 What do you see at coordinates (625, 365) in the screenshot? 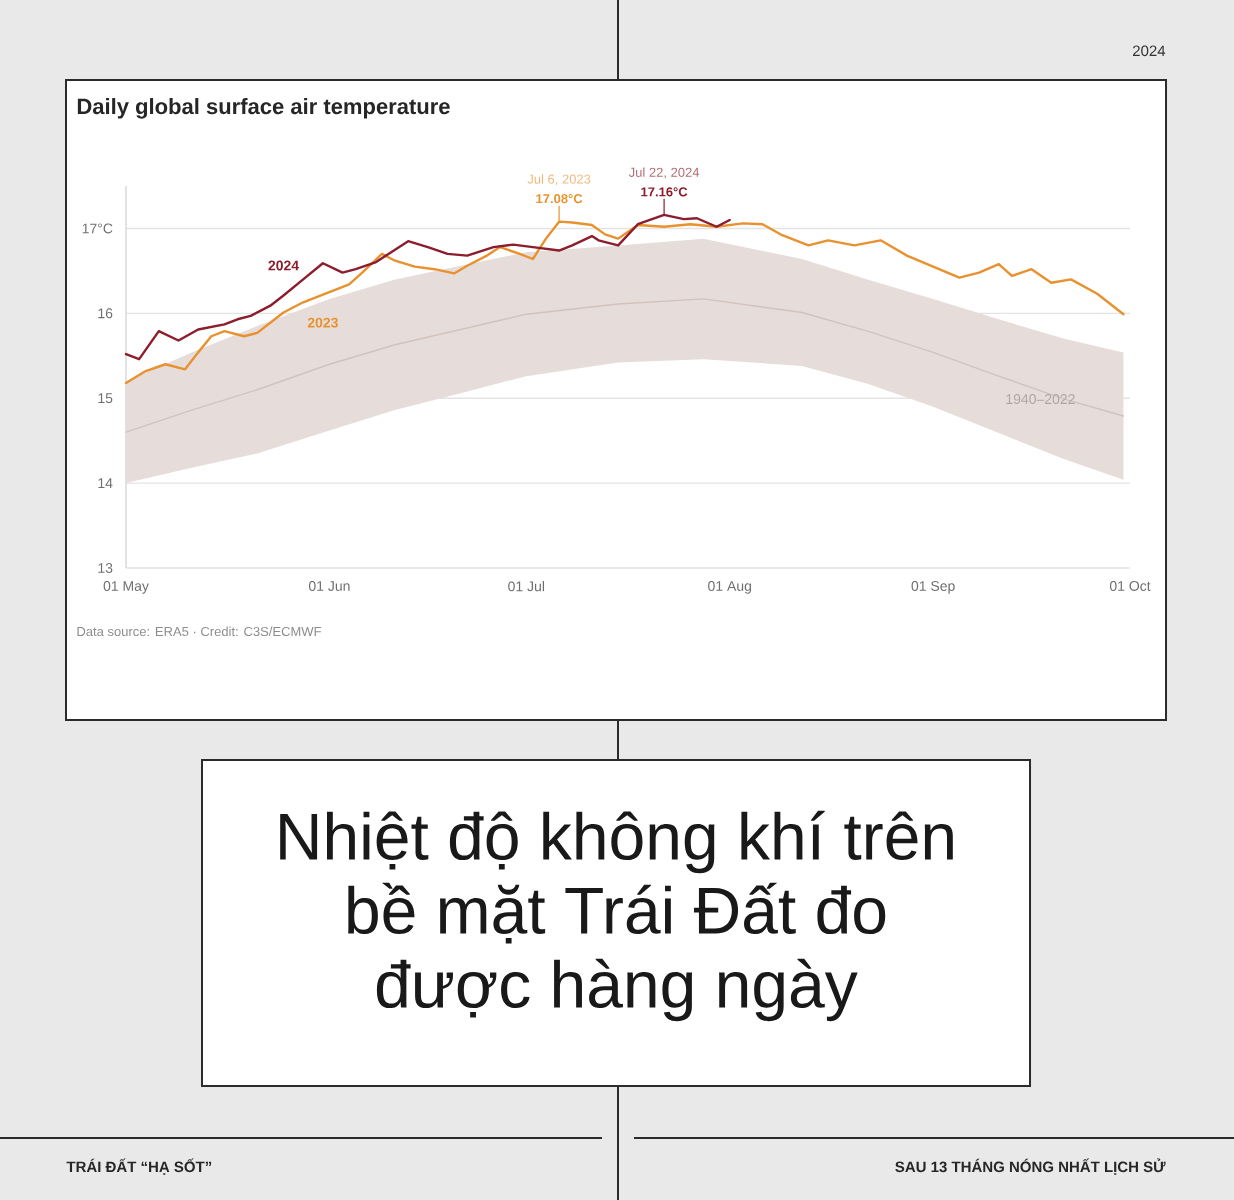
I see `line-series` at bounding box center [625, 365].